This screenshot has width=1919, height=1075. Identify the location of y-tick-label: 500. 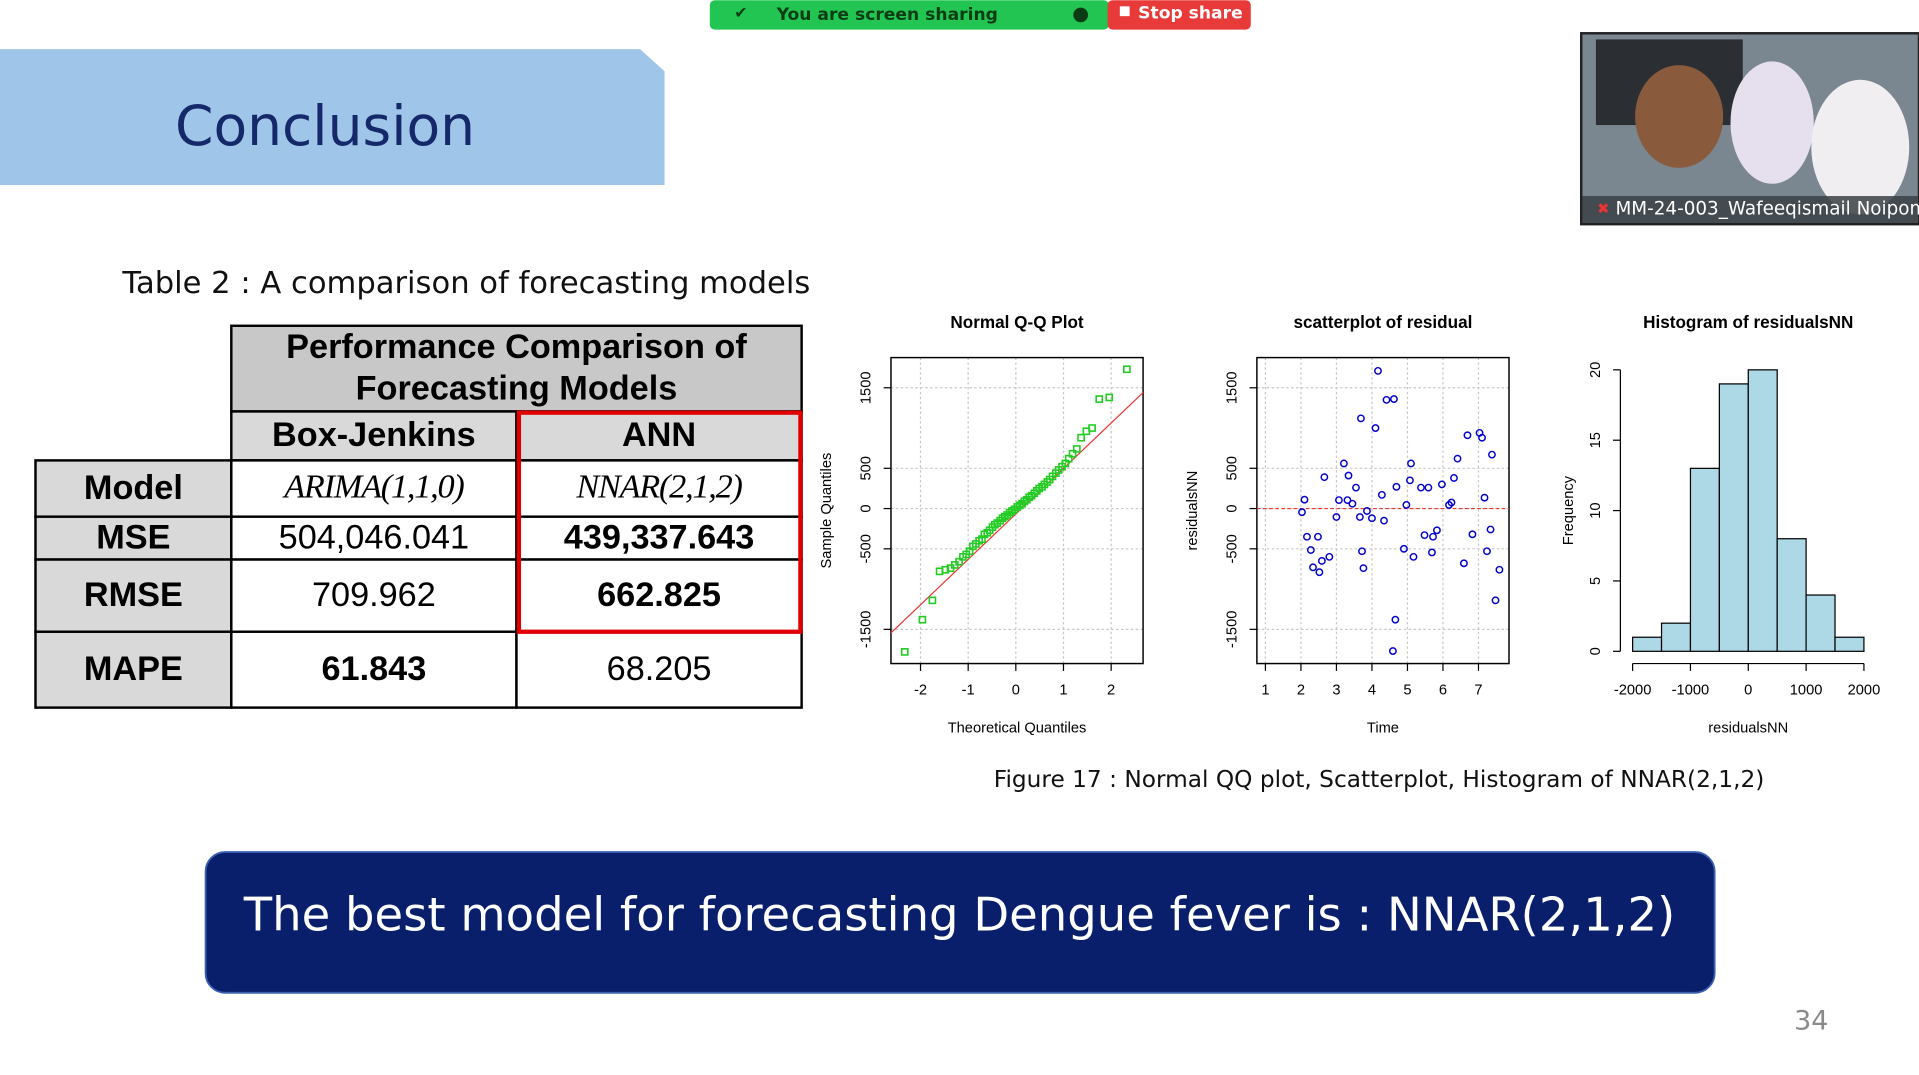
(866, 468).